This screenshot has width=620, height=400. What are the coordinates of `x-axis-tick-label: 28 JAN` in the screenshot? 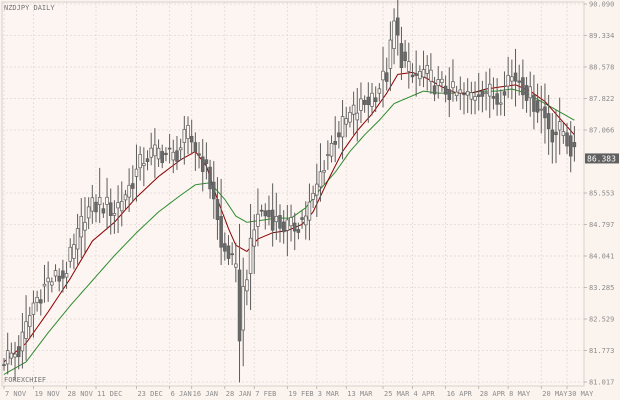 It's located at (238, 394).